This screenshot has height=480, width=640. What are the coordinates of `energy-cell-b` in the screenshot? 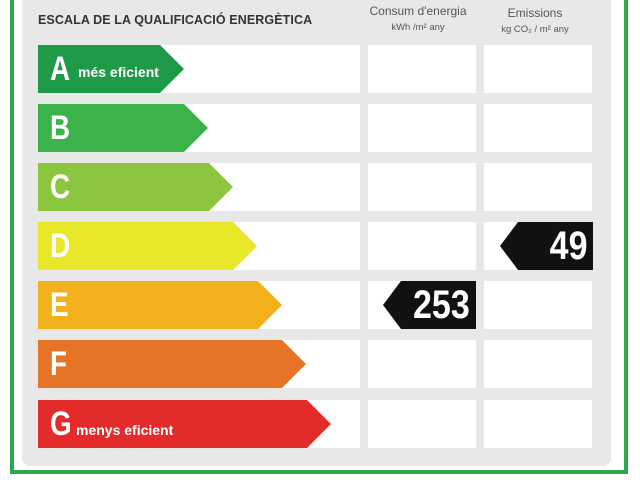 It's located at (422, 128).